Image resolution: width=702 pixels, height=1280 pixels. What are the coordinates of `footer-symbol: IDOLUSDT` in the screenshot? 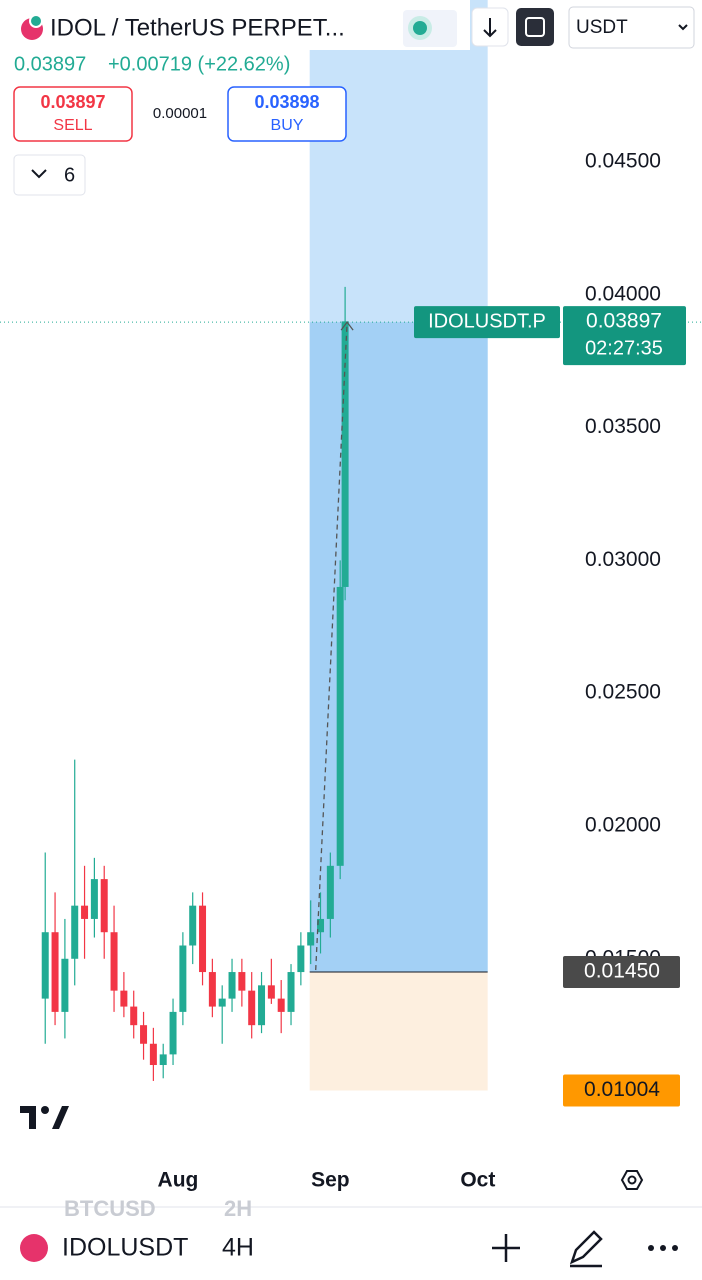 It's located at (125, 1248).